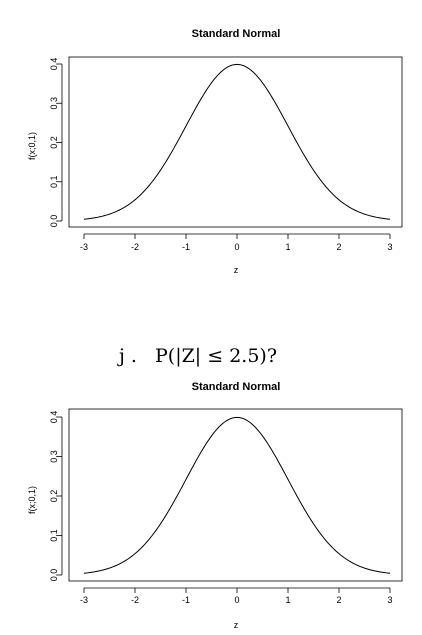 The image size is (422, 635). What do you see at coordinates (127, 356) in the screenshot?
I see `question-label: j .` at bounding box center [127, 356].